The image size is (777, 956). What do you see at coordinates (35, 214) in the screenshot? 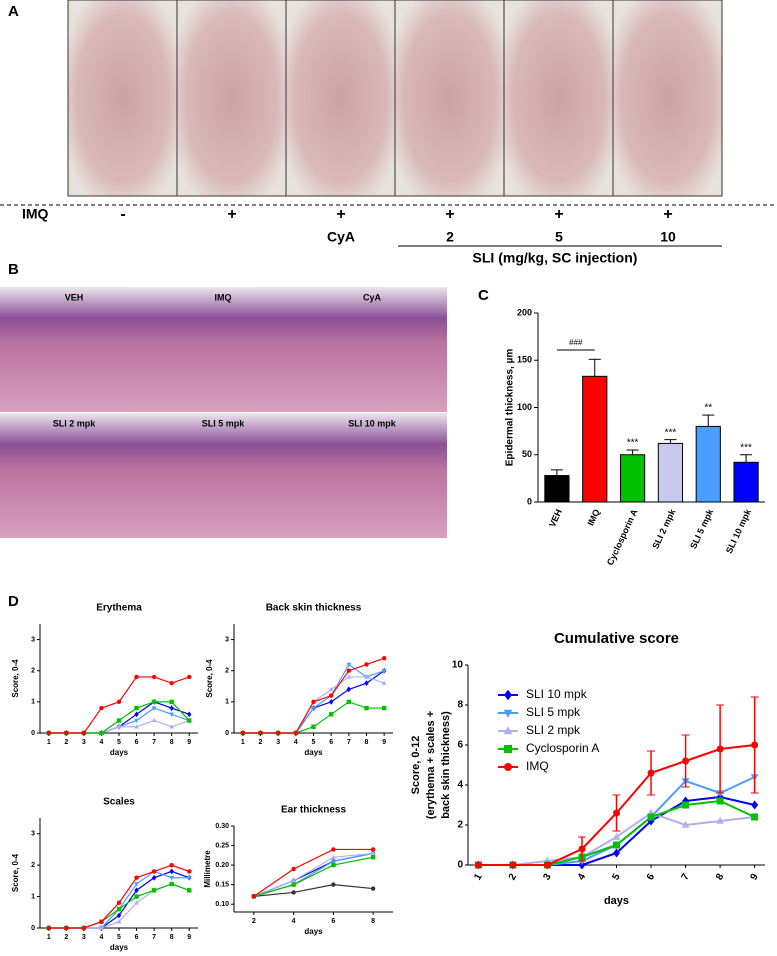
I see `row-label: IMQ` at bounding box center [35, 214].